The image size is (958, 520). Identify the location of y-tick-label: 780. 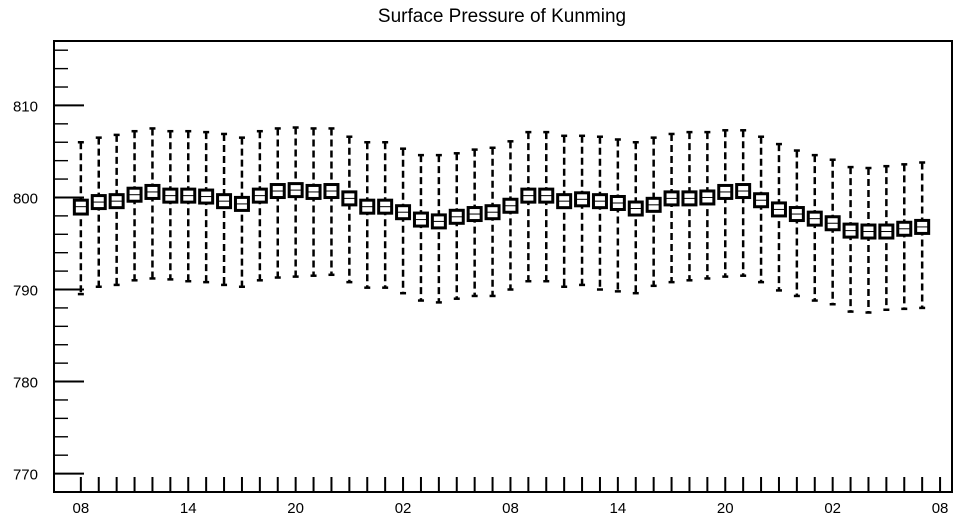
(25, 383).